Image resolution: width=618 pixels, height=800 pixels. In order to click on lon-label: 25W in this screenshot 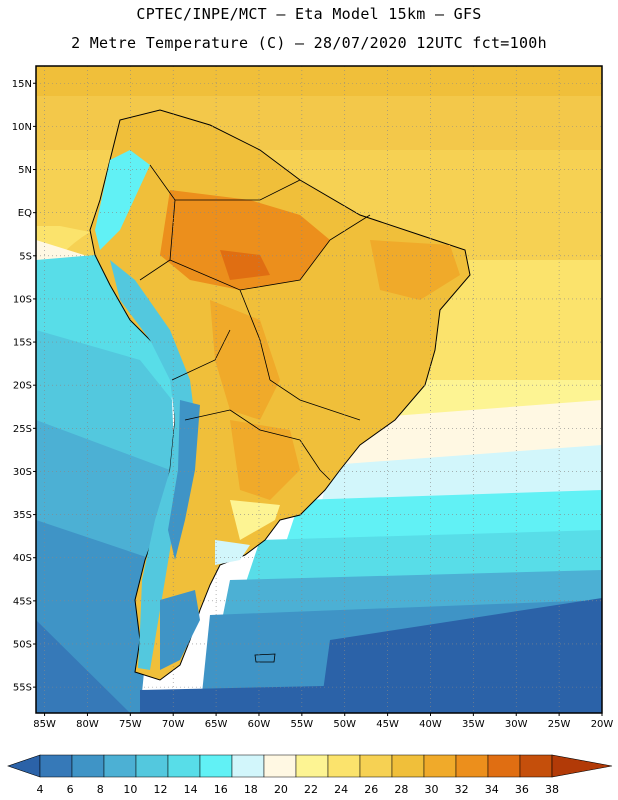, I will do `click(559, 724)`.